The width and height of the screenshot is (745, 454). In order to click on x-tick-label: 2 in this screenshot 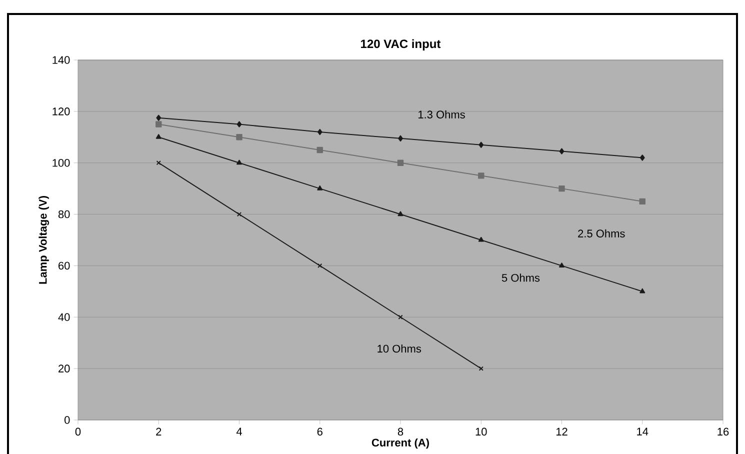, I will do `click(159, 432)`.